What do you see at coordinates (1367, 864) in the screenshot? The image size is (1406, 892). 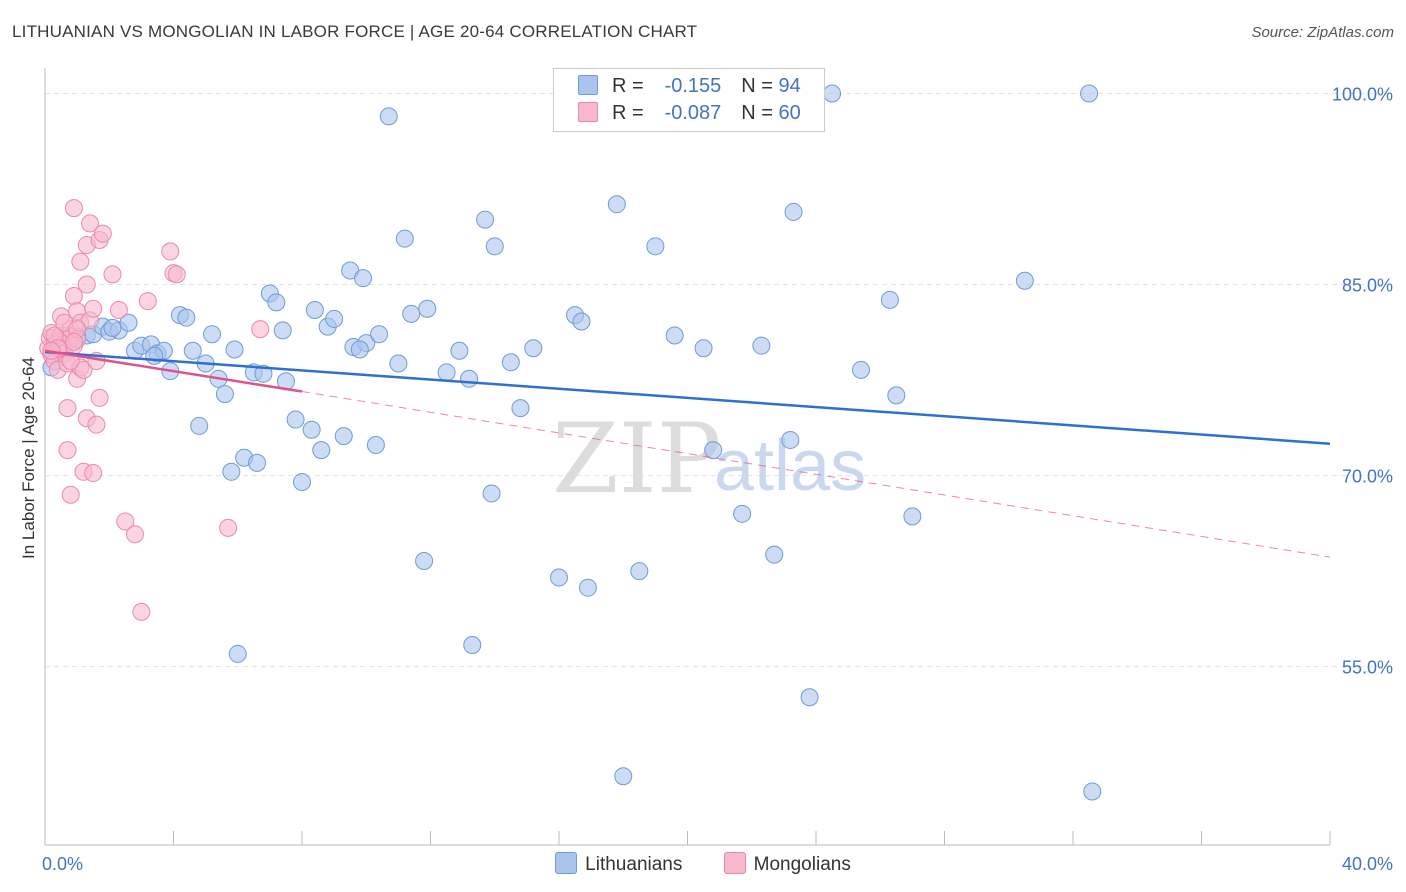 I see `x-tick-label: 40.0%` at bounding box center [1367, 864].